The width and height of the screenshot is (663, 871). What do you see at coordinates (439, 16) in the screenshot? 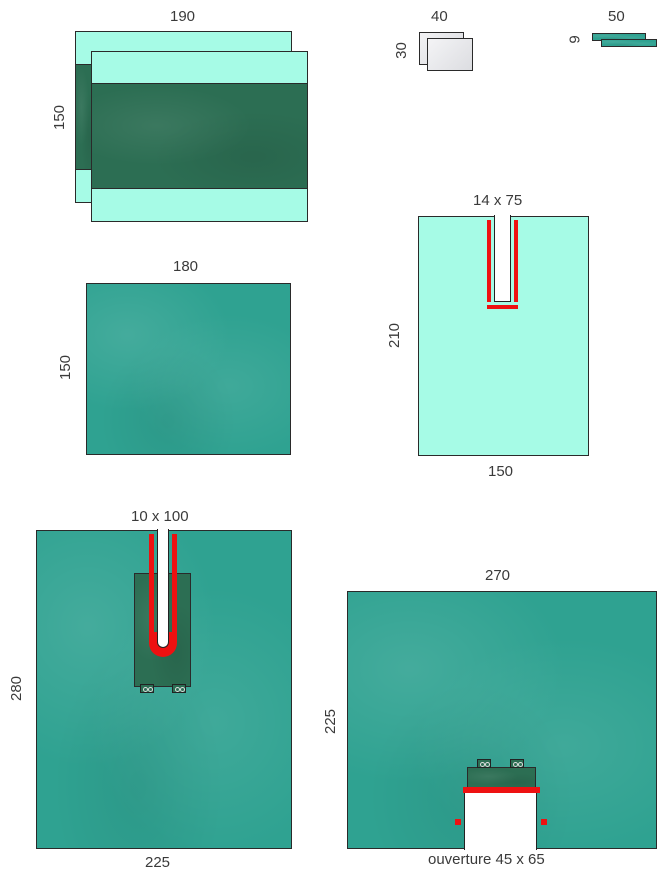
I see `gauze-width-label: 40` at bounding box center [439, 16].